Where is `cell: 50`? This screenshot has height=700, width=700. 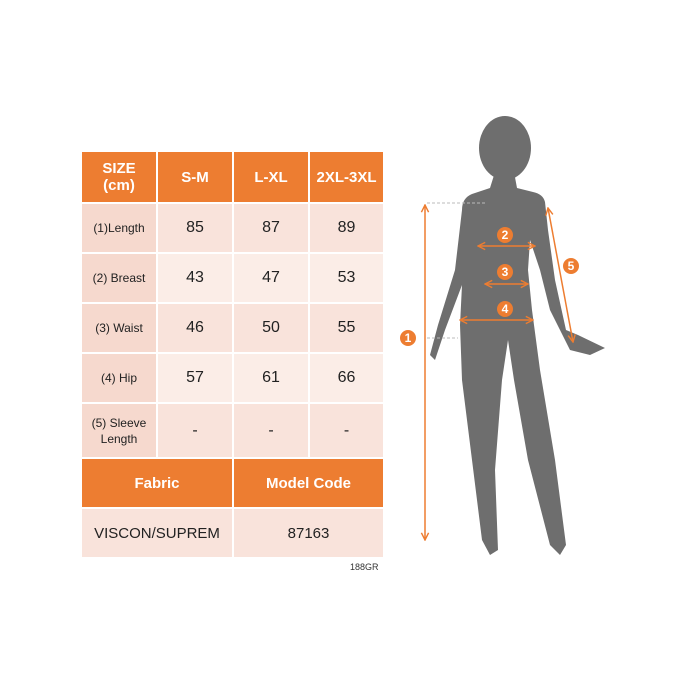
cell: 50 is located at coordinates (271, 328).